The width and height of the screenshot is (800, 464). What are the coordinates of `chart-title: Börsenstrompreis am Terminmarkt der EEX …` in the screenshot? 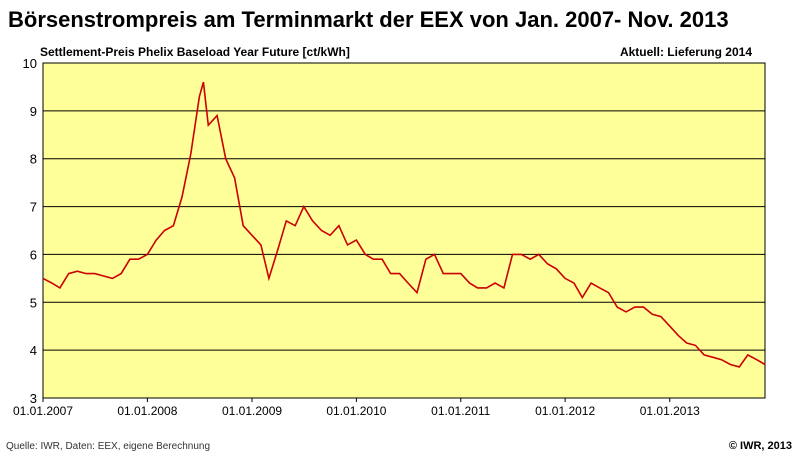 It's located at (368, 19).